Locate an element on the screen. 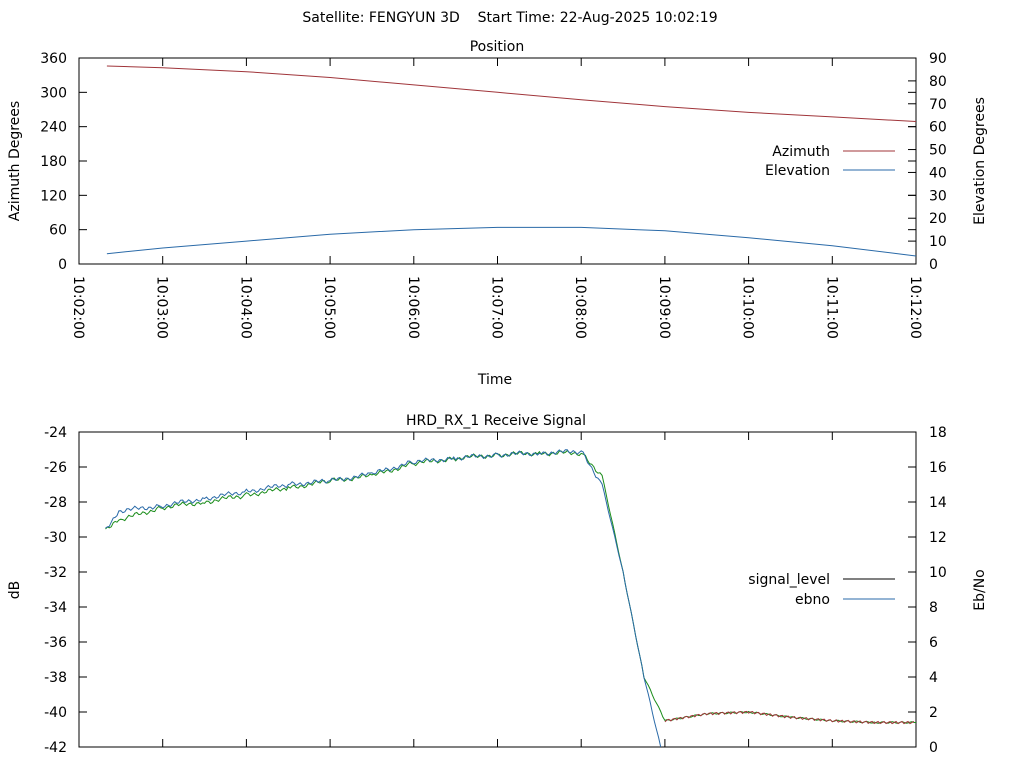 The width and height of the screenshot is (1024, 768). legend-elevation-label: Elevation is located at coordinates (797, 171).